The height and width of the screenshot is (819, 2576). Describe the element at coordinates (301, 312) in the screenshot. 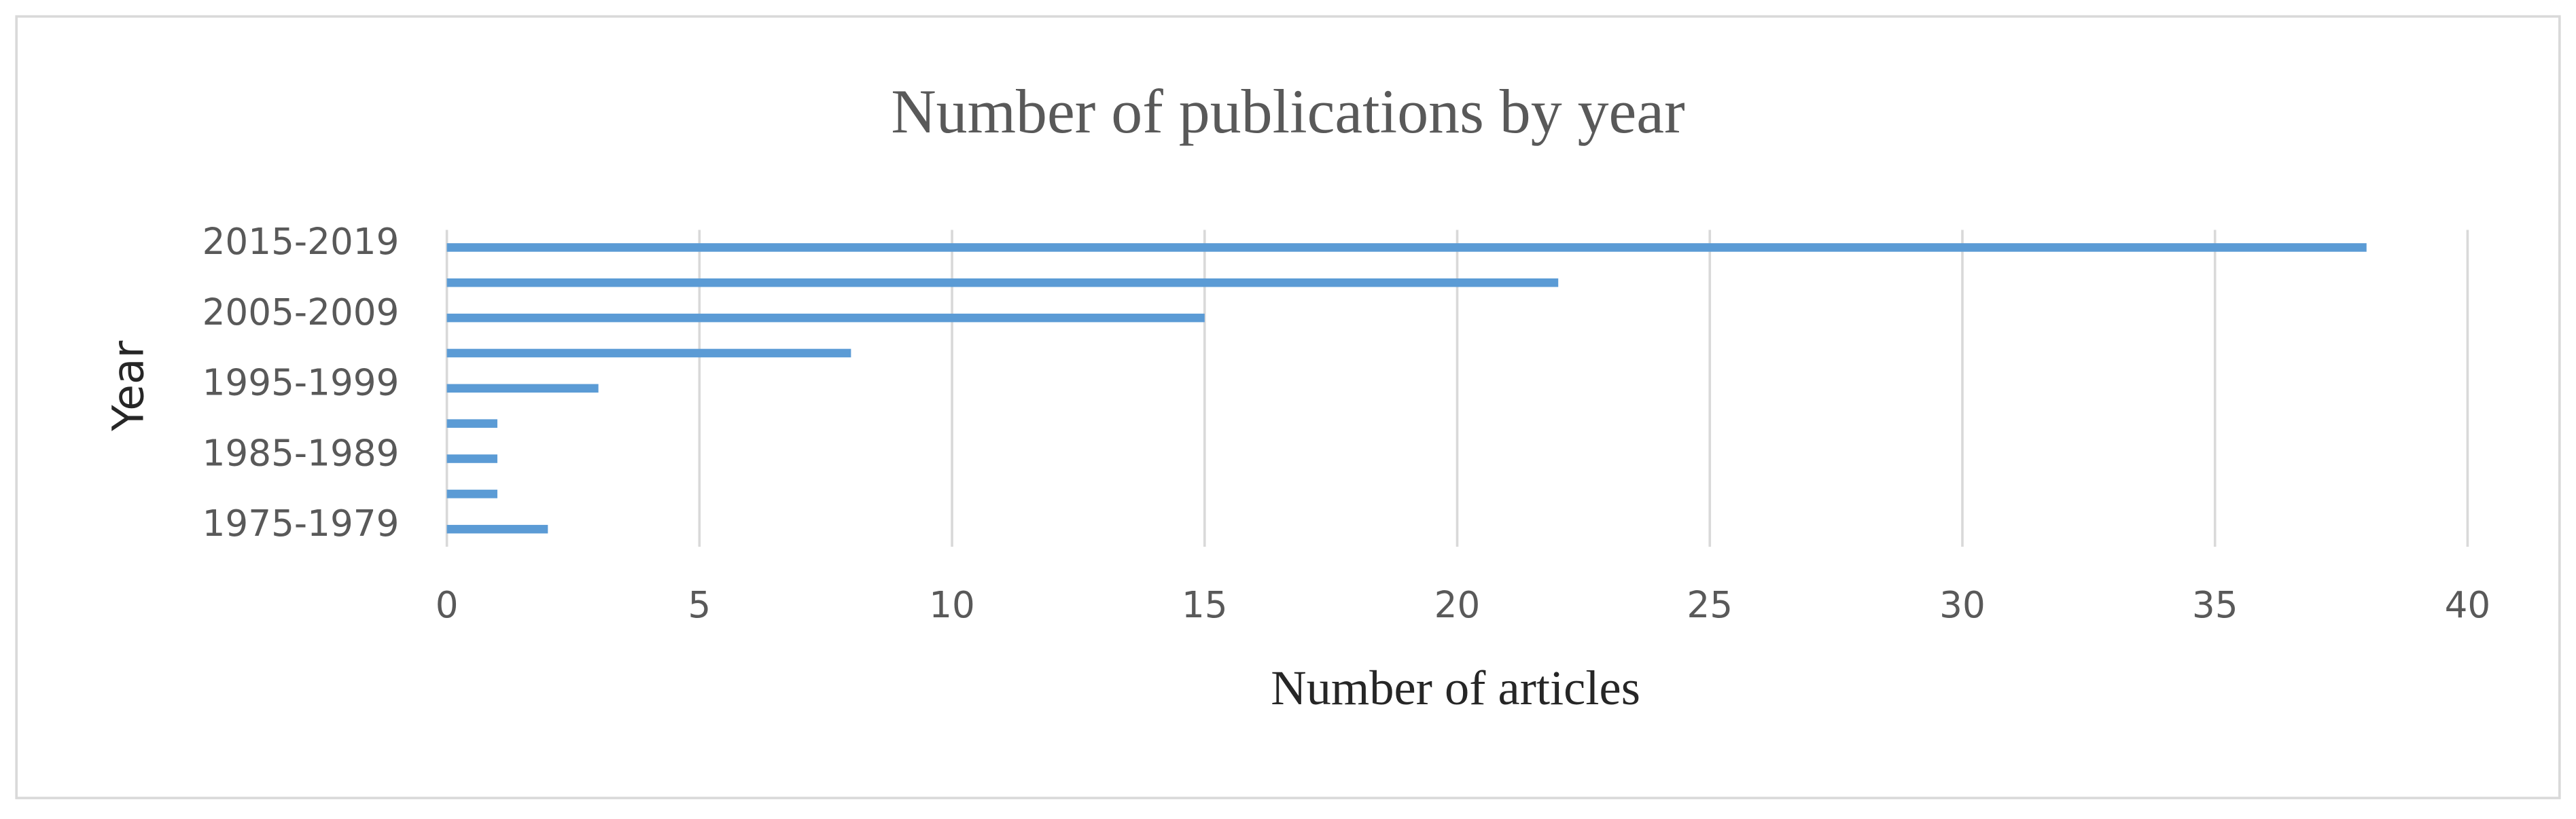

I see `y-tick-label: 2005-2009` at that location.